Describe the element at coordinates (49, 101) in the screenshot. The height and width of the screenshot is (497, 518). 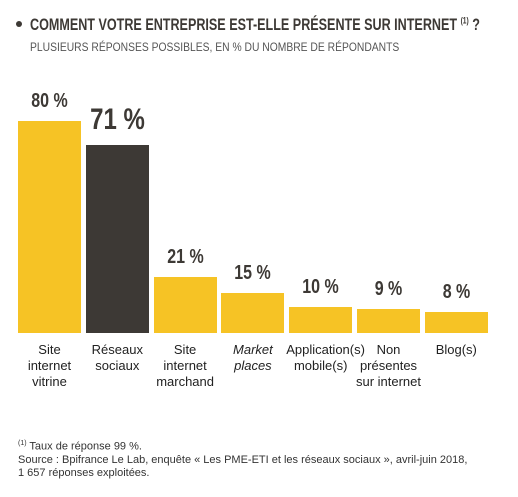
I see `value-label: 80 %` at that location.